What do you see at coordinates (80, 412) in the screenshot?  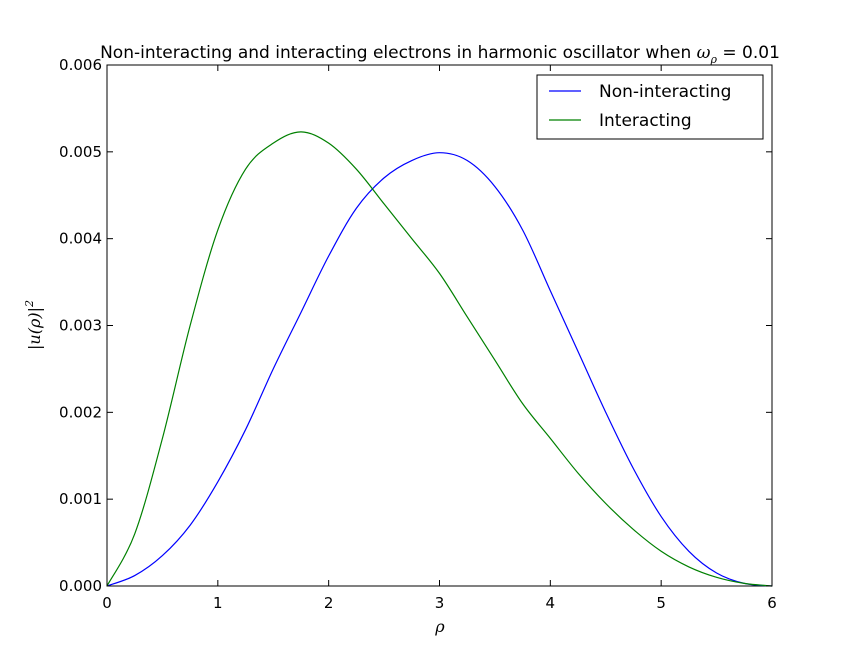 I see `y-tick-label: 0.002` at bounding box center [80, 412].